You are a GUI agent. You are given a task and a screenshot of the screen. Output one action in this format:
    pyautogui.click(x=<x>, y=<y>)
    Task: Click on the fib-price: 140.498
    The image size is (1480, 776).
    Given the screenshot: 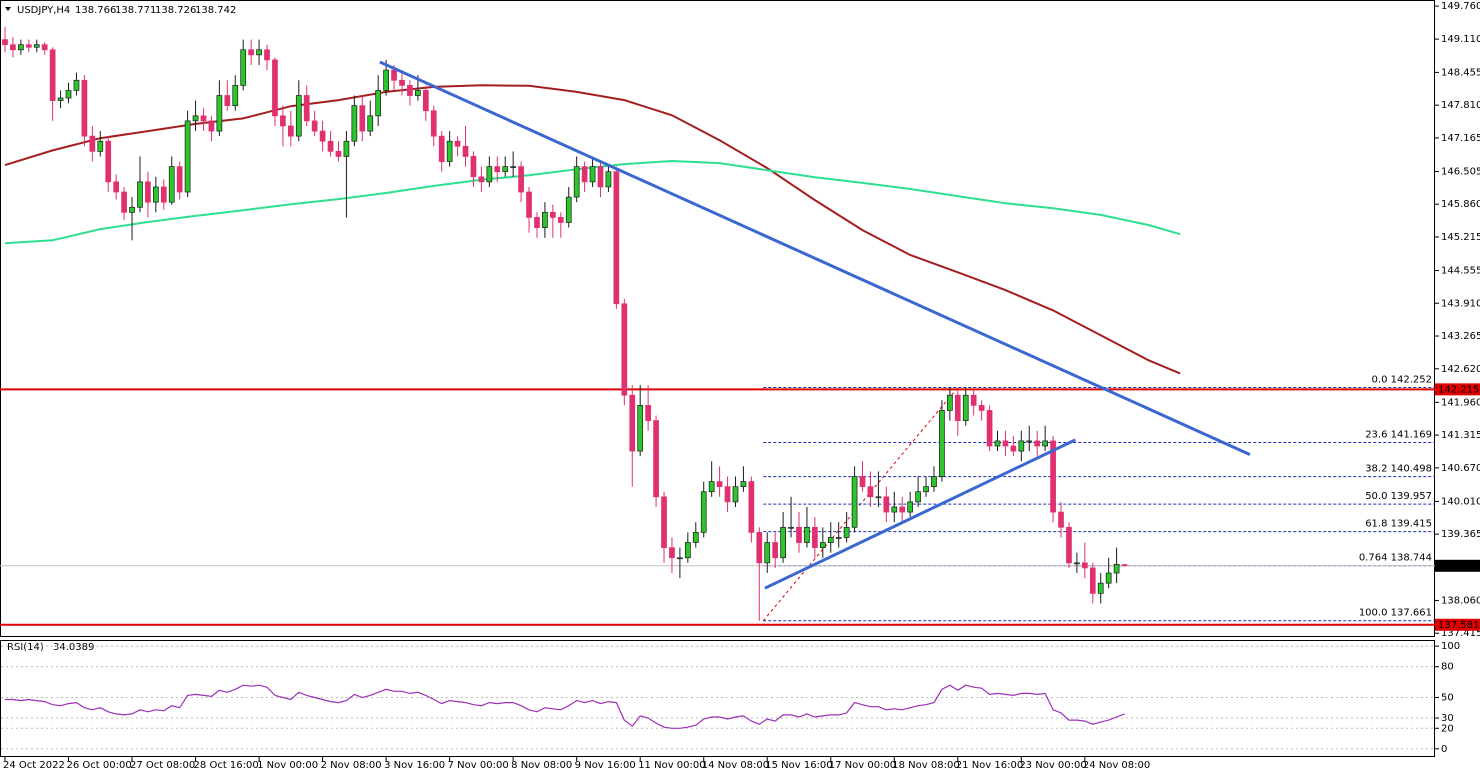 What is the action you would take?
    pyautogui.click(x=1411, y=469)
    